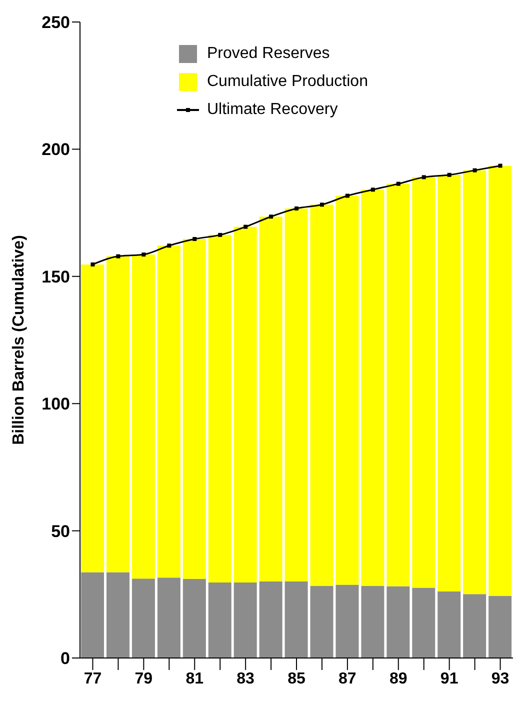 The height and width of the screenshot is (711, 529). What do you see at coordinates (272, 110) in the screenshot?
I see `legend-label: Ultimate Recovery` at bounding box center [272, 110].